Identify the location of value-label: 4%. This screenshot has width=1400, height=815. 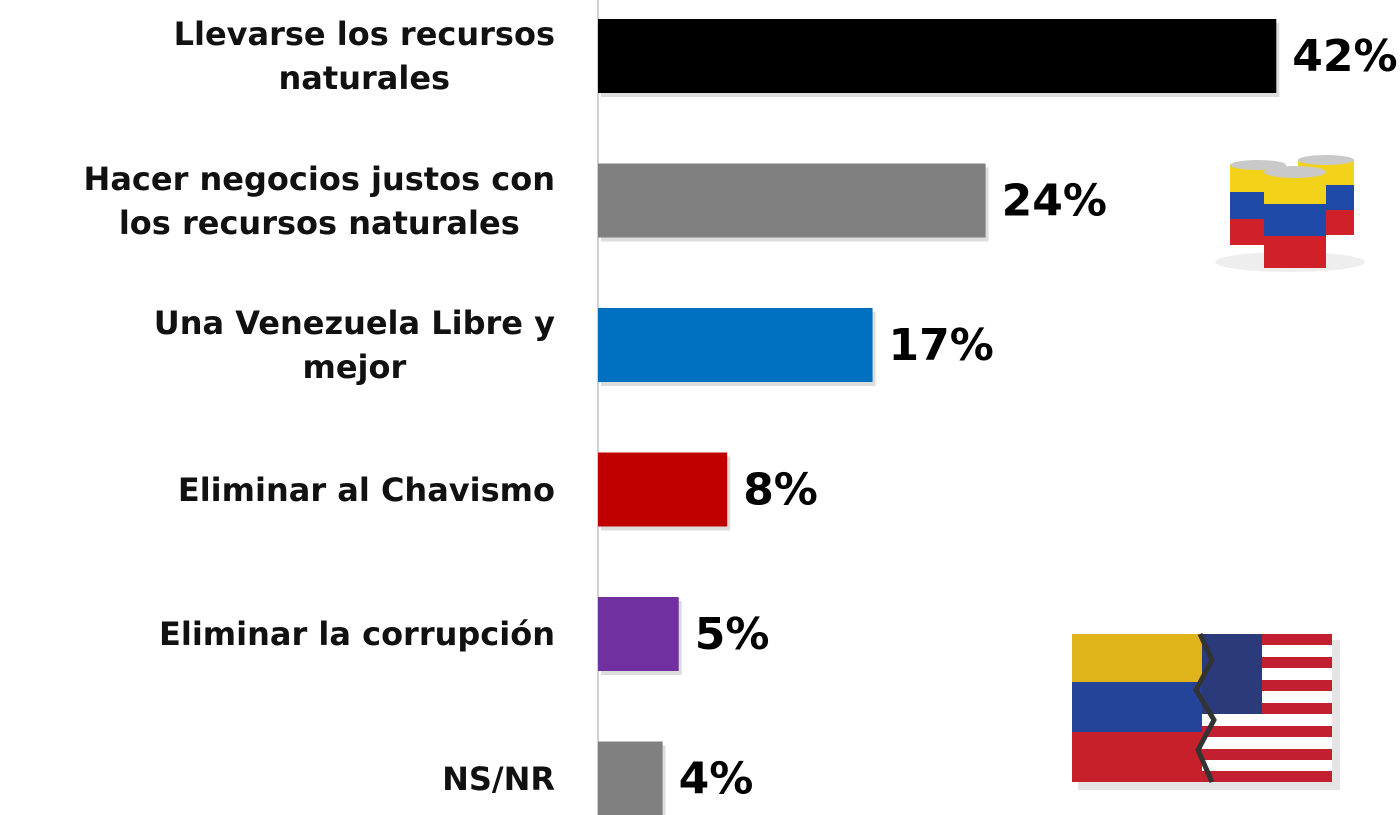
(716, 779).